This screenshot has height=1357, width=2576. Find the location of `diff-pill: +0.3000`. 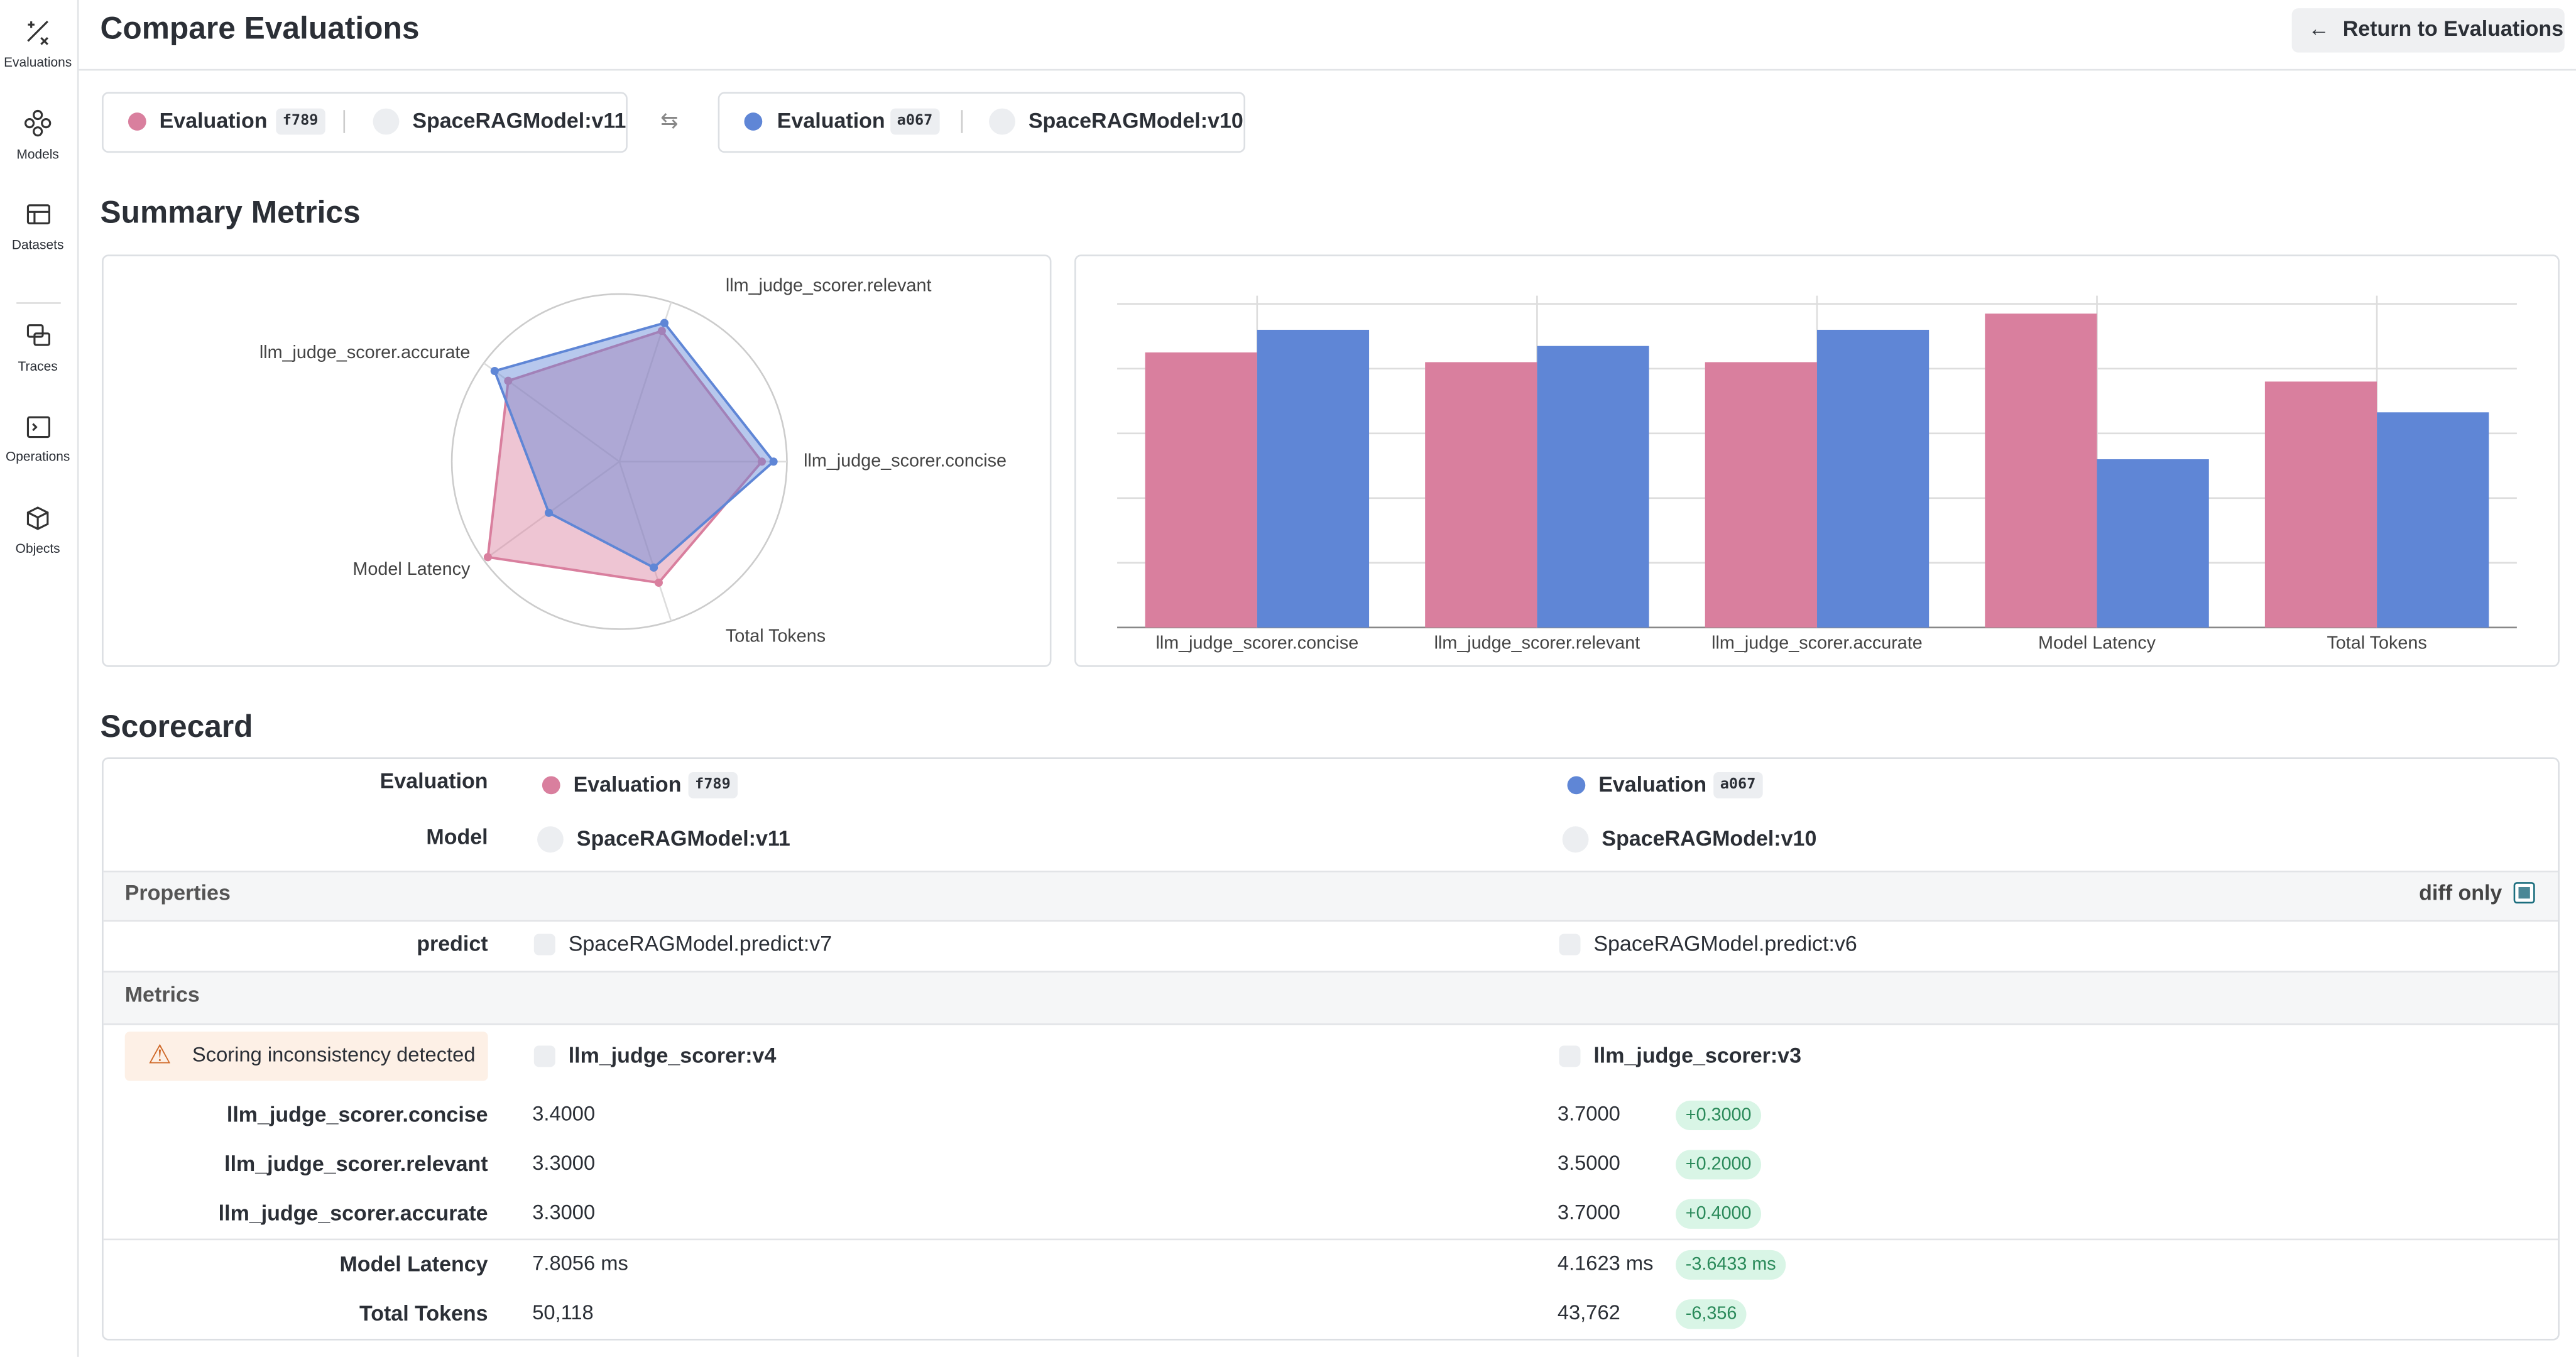

diff-pill: +0.3000 is located at coordinates (1719, 1115).